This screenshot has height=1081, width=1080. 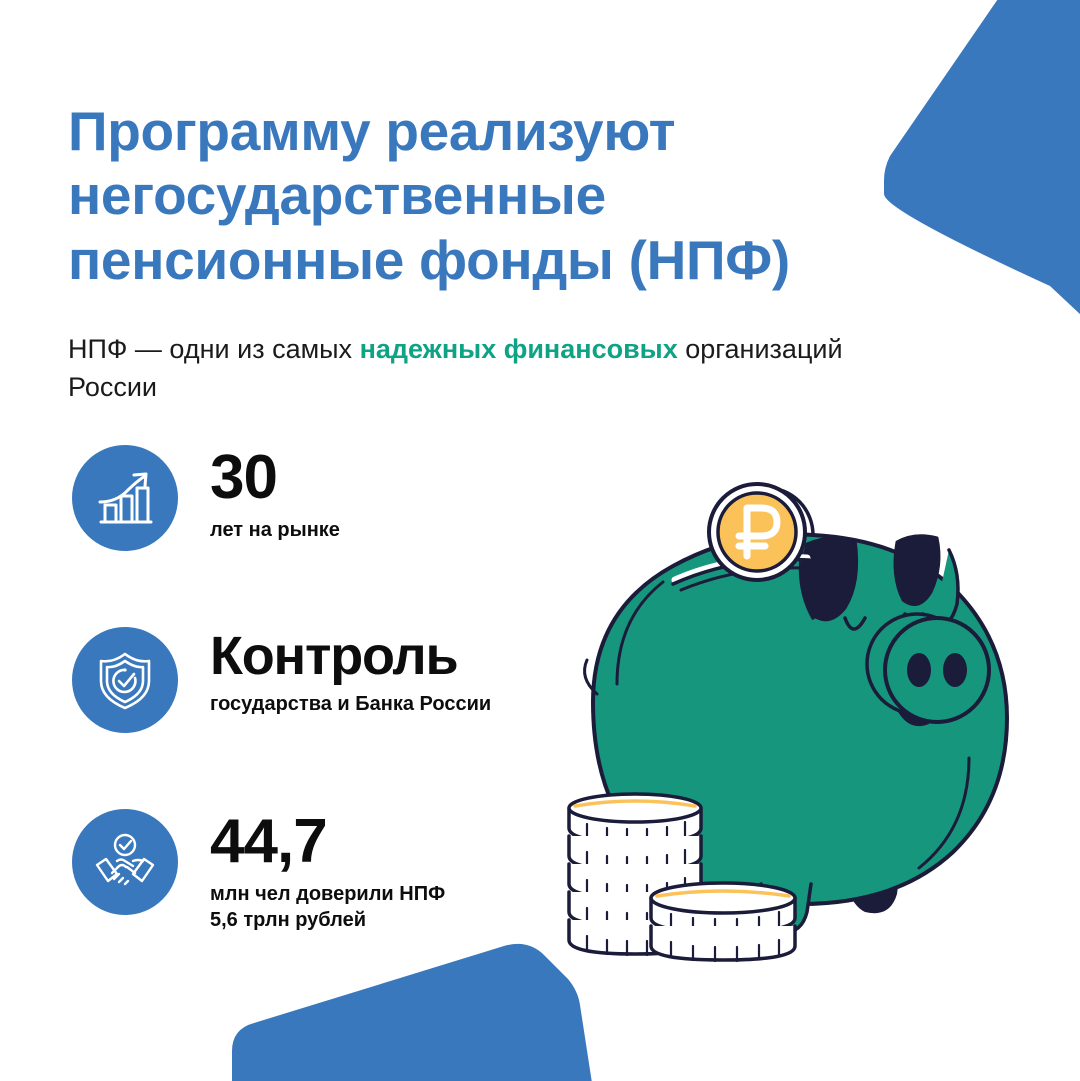 What do you see at coordinates (214, 349) in the screenshot?
I see `subtitle-text-leading: НПФ — одни из самых` at bounding box center [214, 349].